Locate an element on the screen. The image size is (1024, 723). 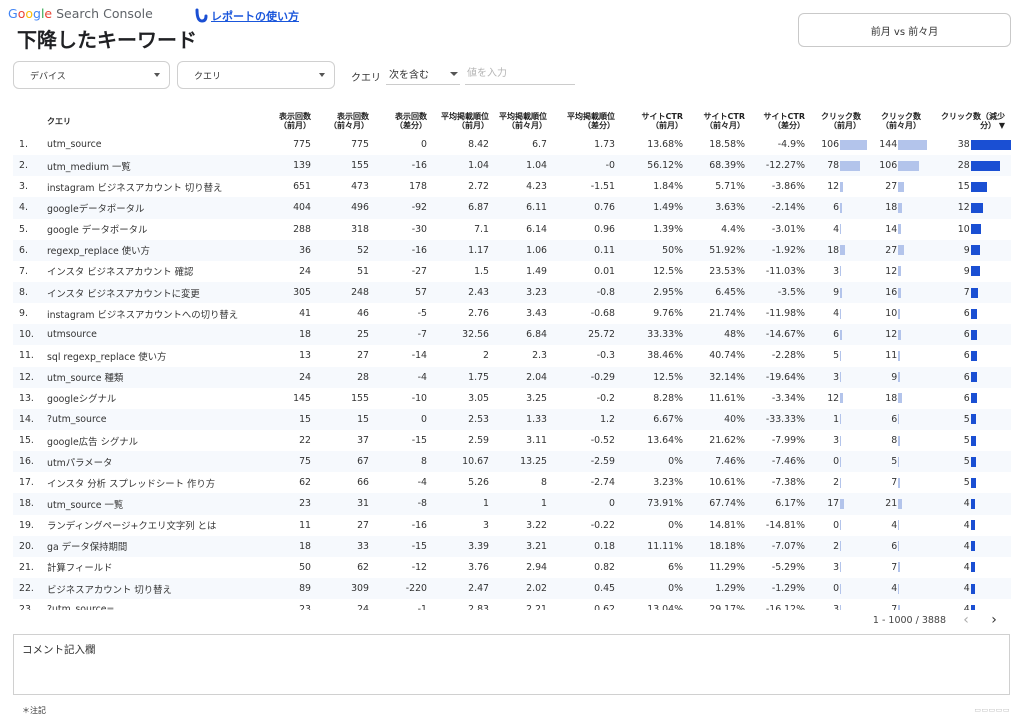
cell-pos_p: 1.17 is located at coordinates (478, 250).